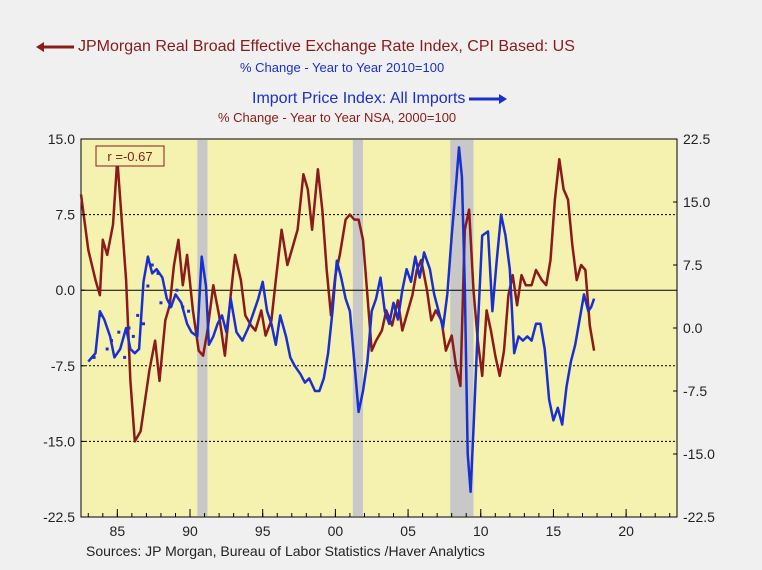 This screenshot has width=762, height=570. What do you see at coordinates (626, 531) in the screenshot?
I see `x-tick-label: 20` at bounding box center [626, 531].